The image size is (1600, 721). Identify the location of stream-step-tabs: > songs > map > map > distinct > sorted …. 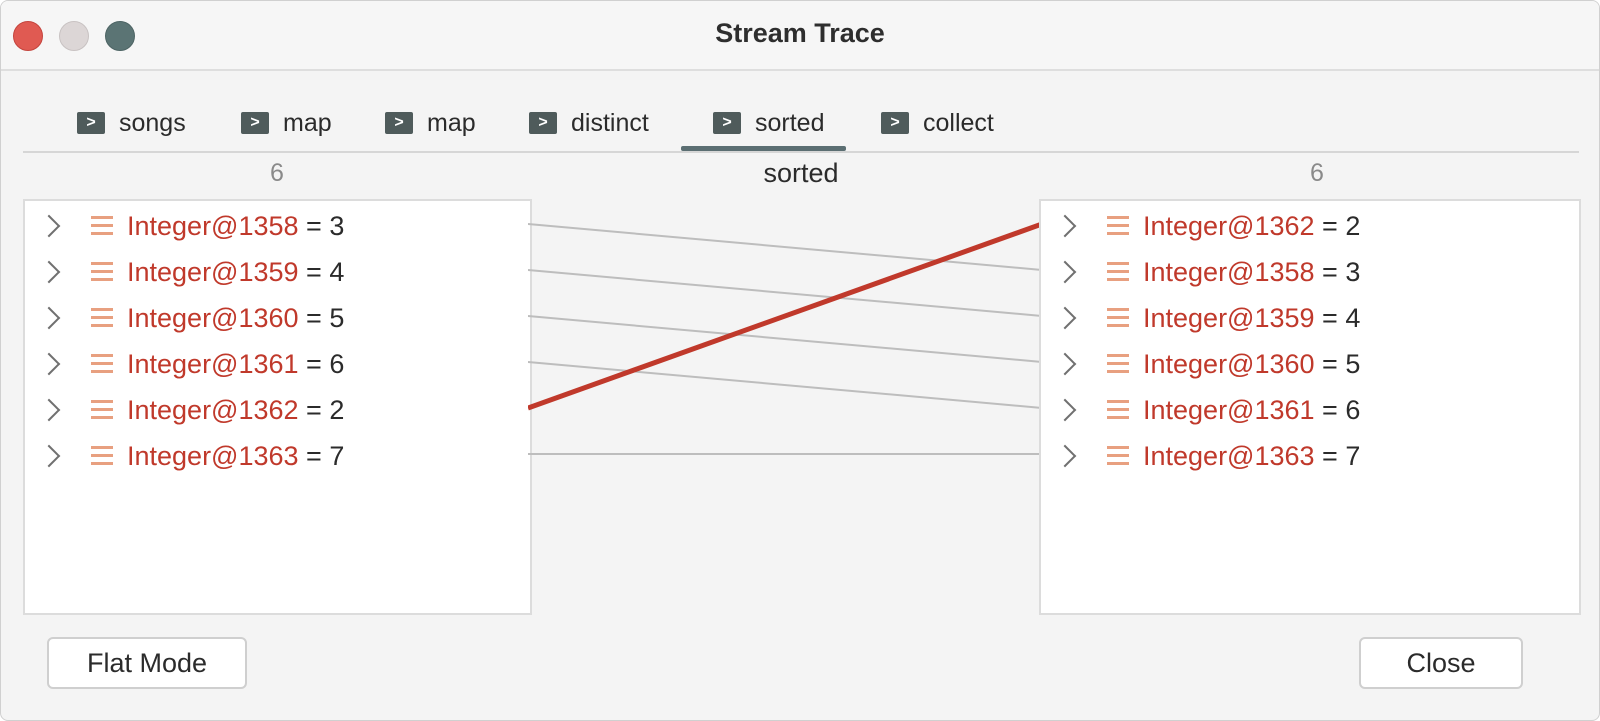
(801, 125).